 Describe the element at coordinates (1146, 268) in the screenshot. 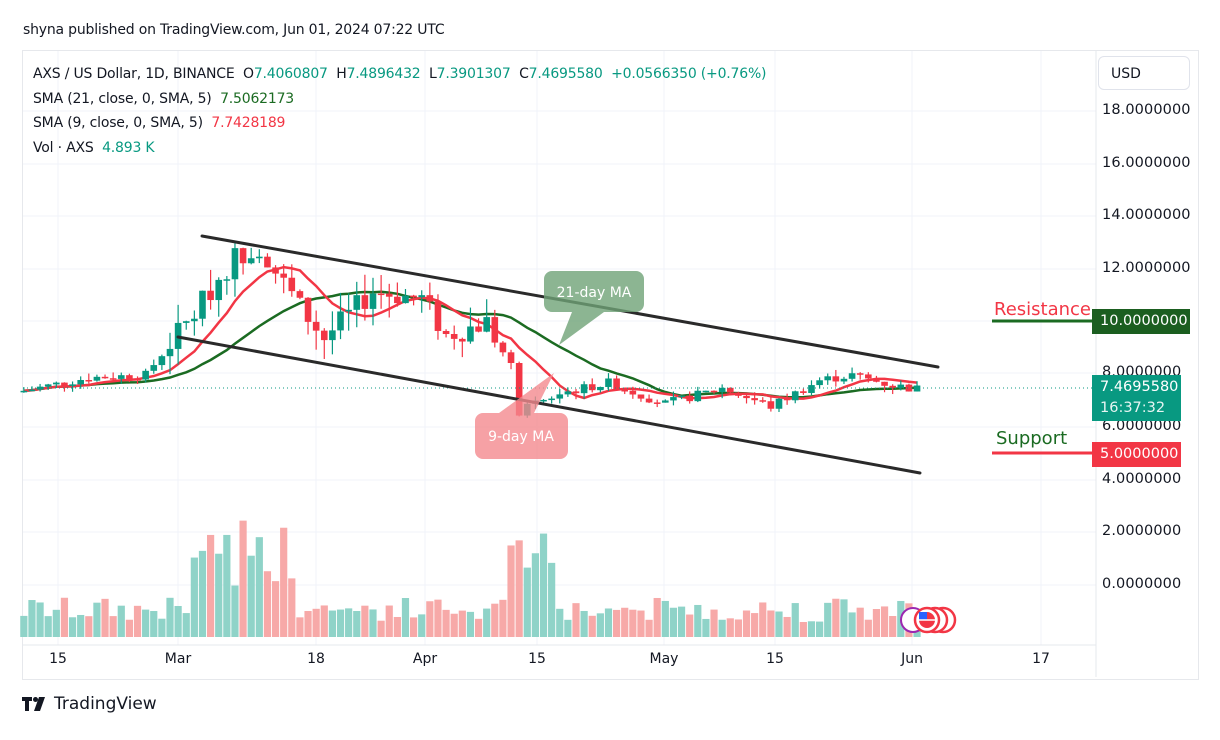

I see `price-tick: 12.0000000` at that location.